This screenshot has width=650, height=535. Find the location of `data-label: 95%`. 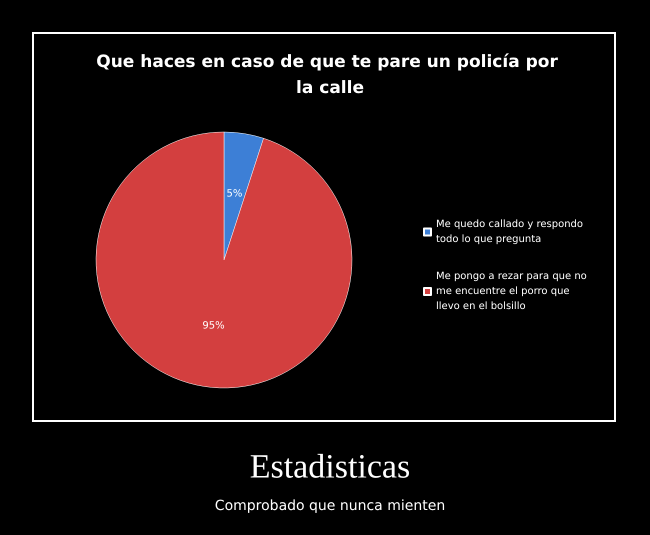

data-label: 95% is located at coordinates (213, 326).